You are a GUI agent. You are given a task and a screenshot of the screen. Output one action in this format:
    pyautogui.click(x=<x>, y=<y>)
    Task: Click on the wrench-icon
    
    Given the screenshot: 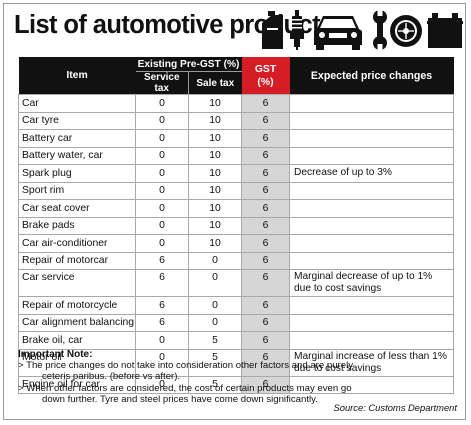 What is the action you would take?
    pyautogui.click(x=380, y=30)
    